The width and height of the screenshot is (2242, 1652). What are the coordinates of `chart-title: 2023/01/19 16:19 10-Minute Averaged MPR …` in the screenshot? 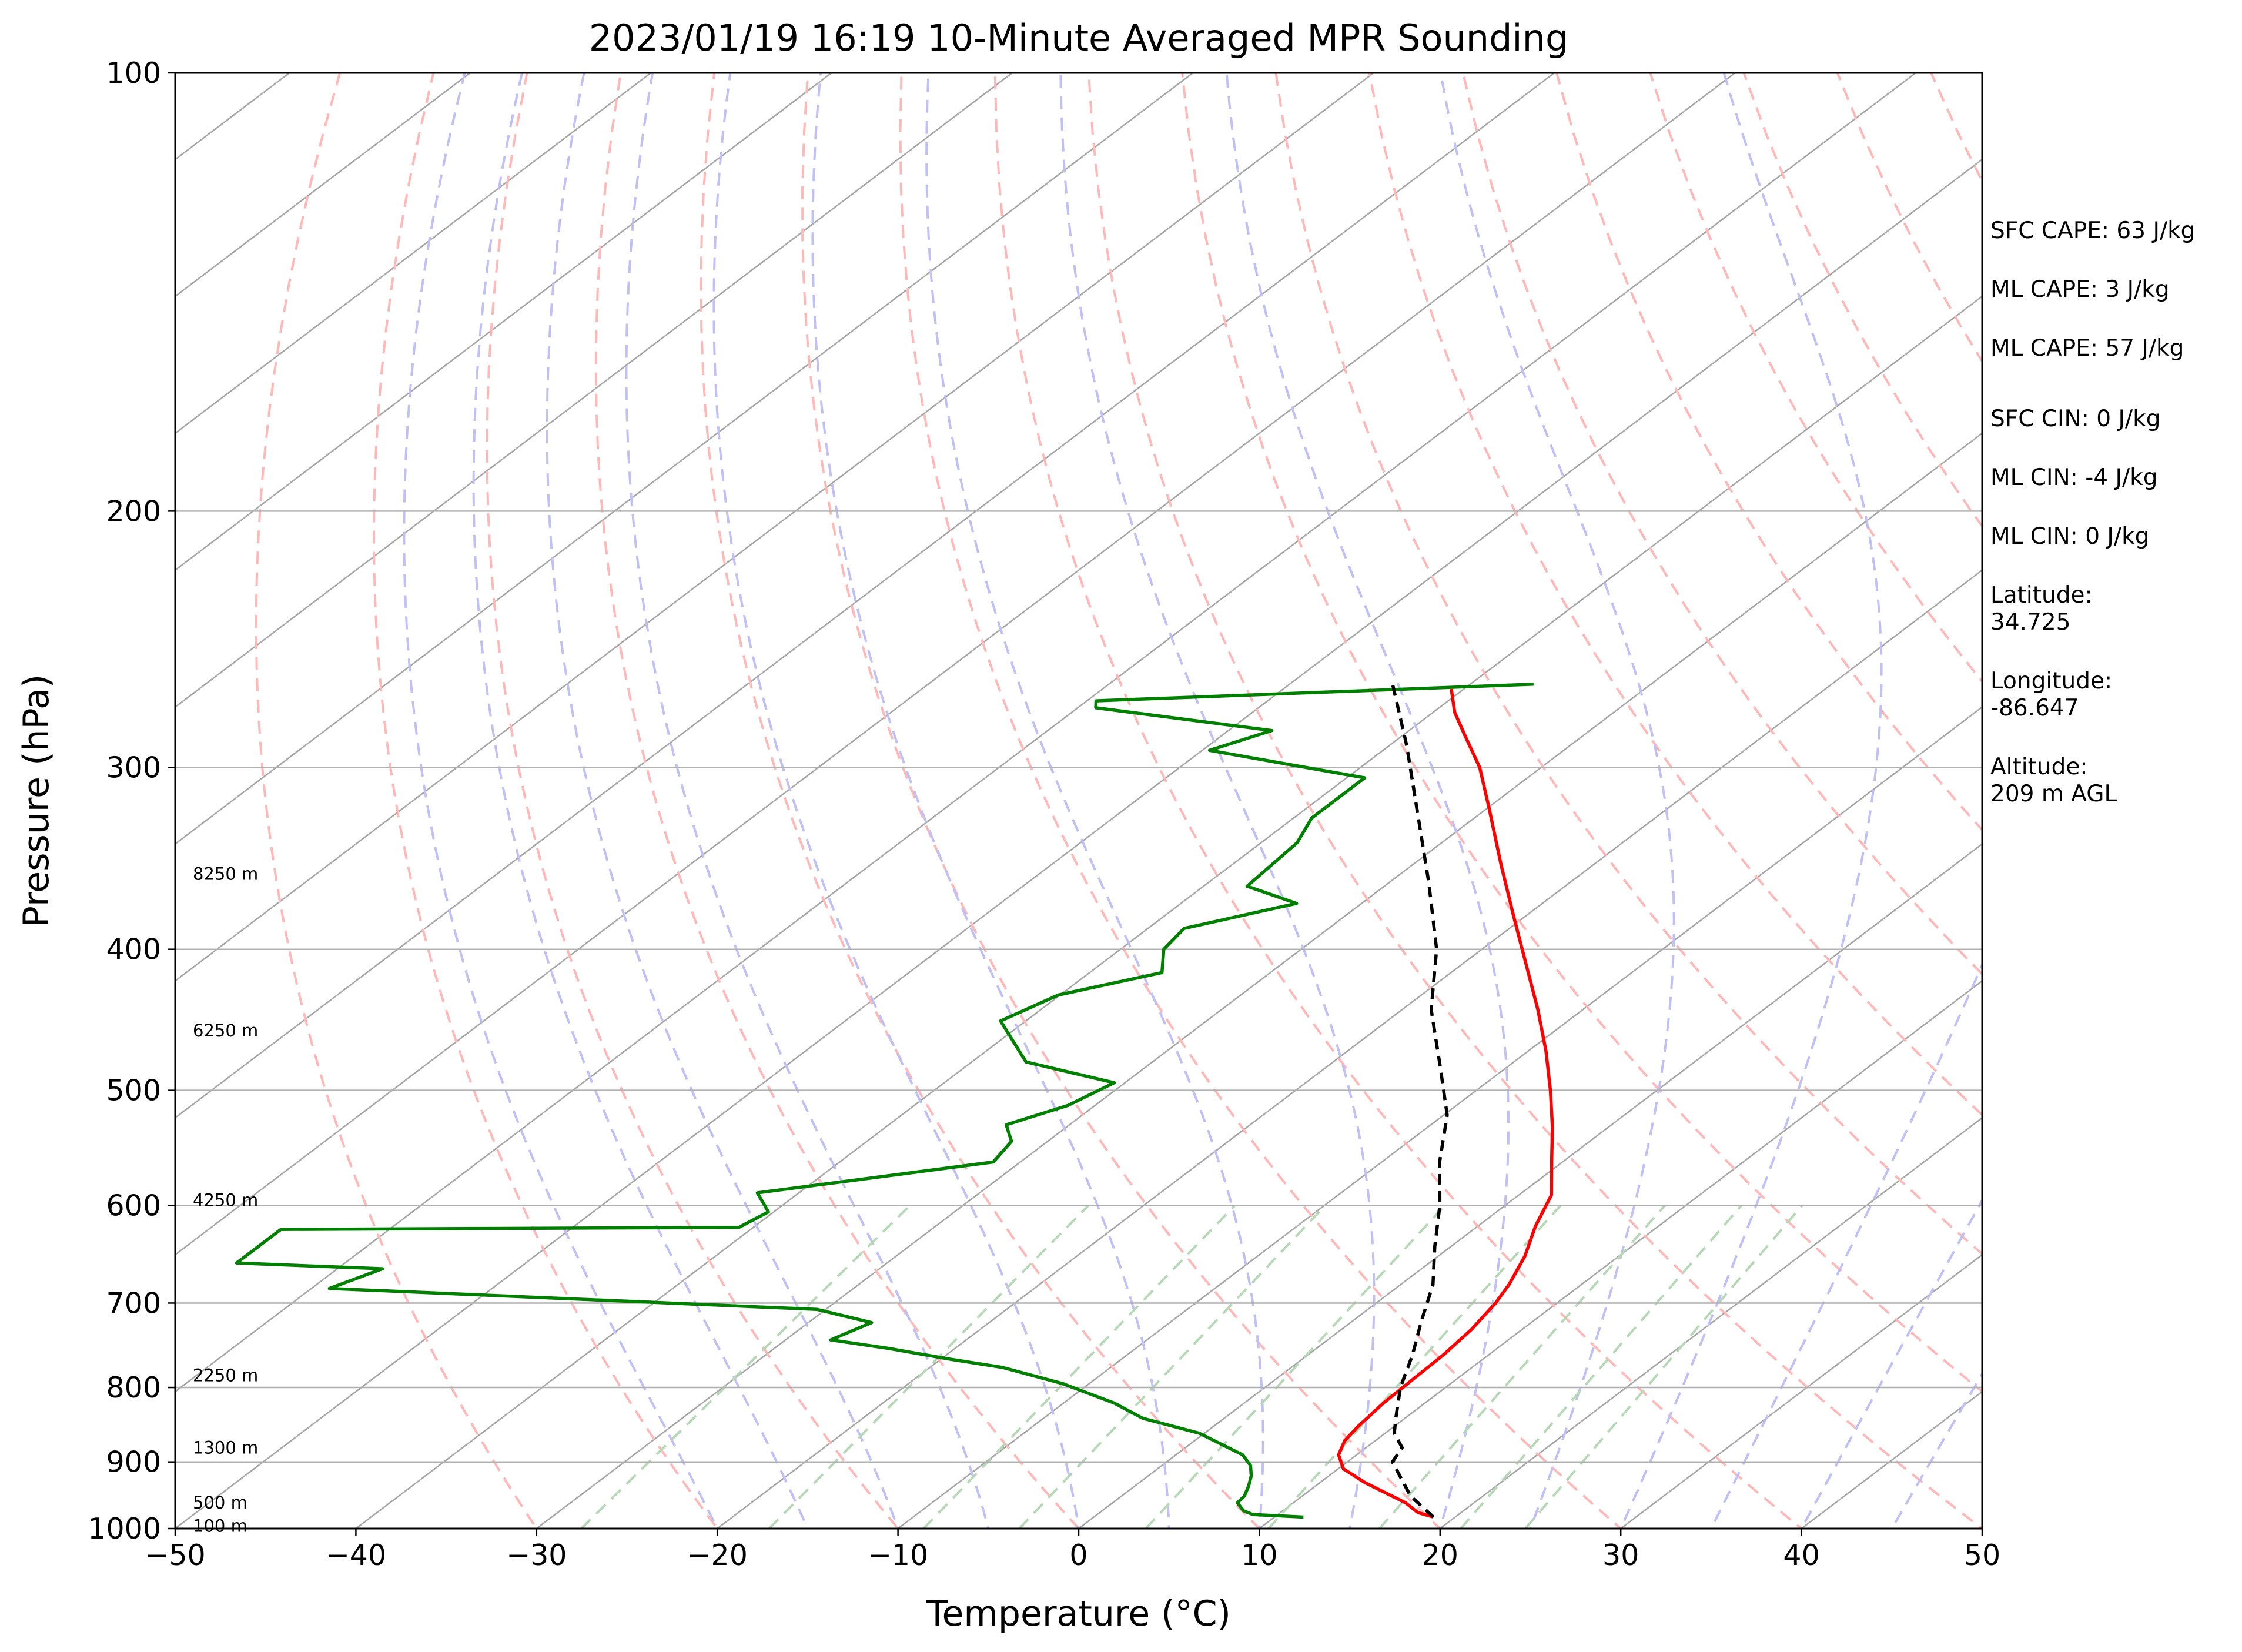 It's located at (1079, 38).